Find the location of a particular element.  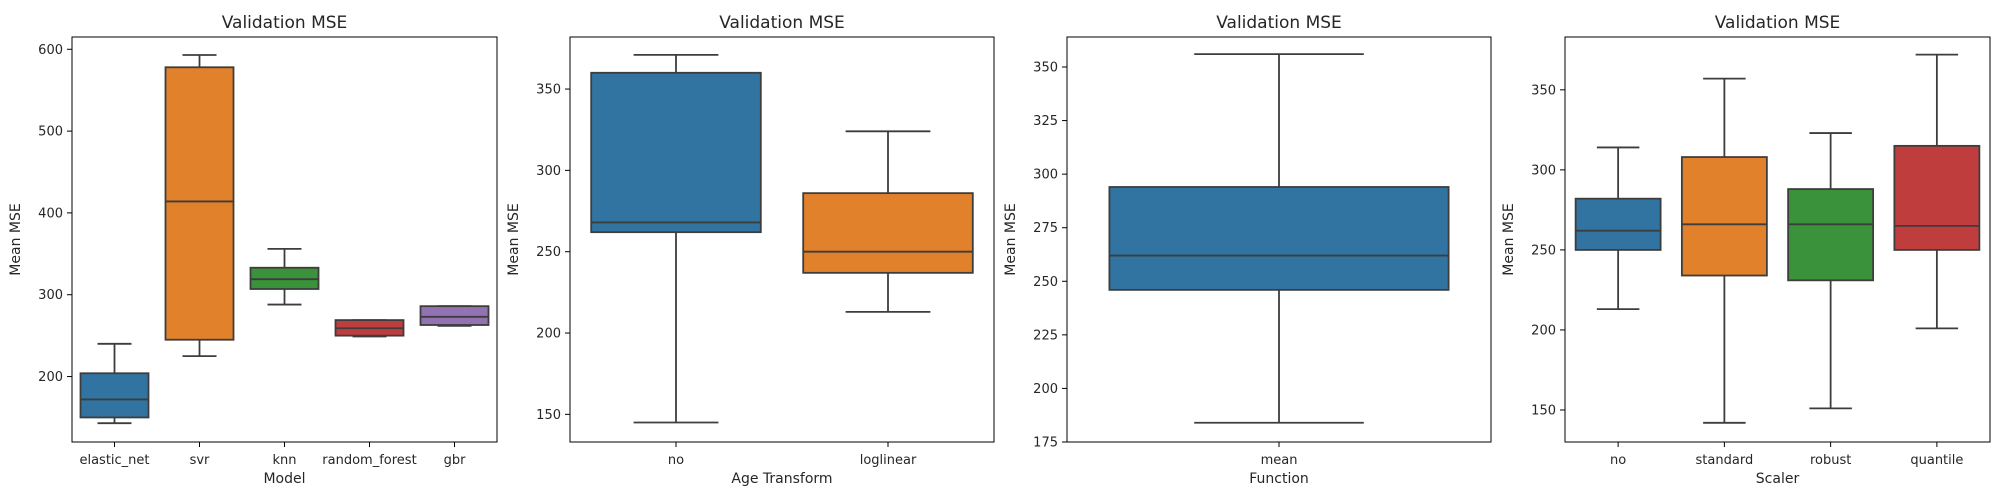

box-random_forest is located at coordinates (369, 328).